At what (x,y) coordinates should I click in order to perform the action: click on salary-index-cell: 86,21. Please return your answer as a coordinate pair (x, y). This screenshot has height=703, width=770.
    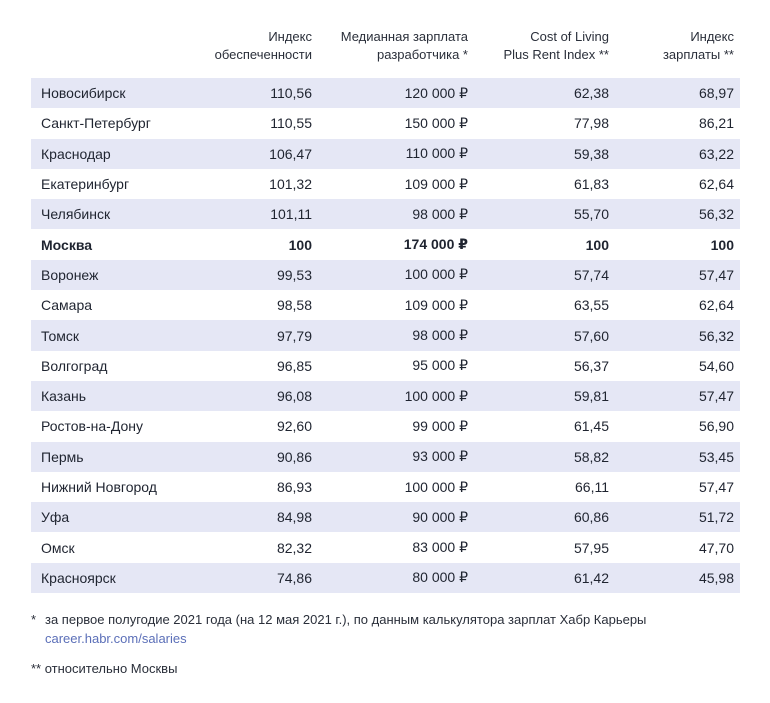
    Looking at the image, I should click on (716, 123).